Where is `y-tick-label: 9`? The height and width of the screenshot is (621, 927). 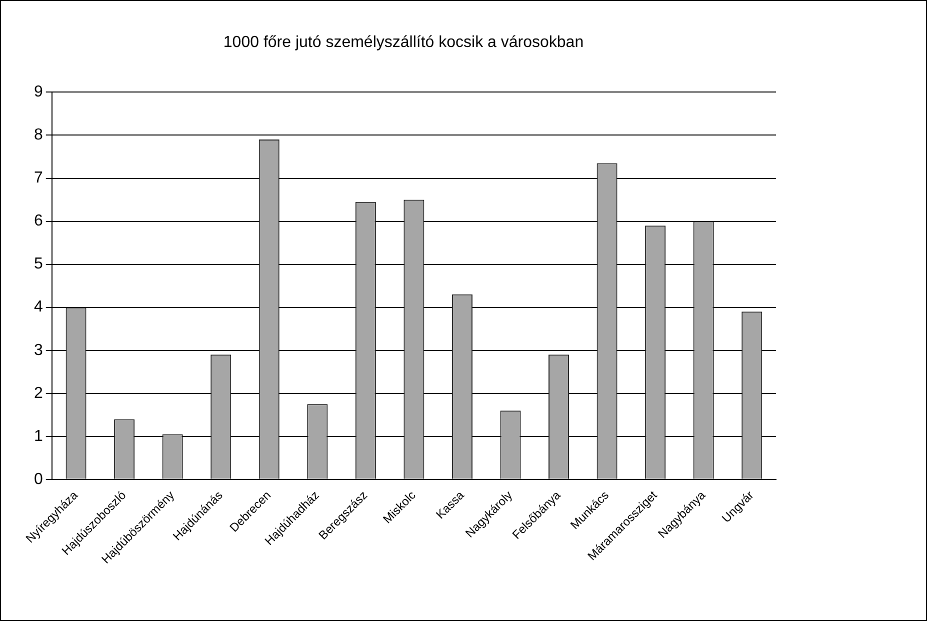 y-tick-label: 9 is located at coordinates (38, 92).